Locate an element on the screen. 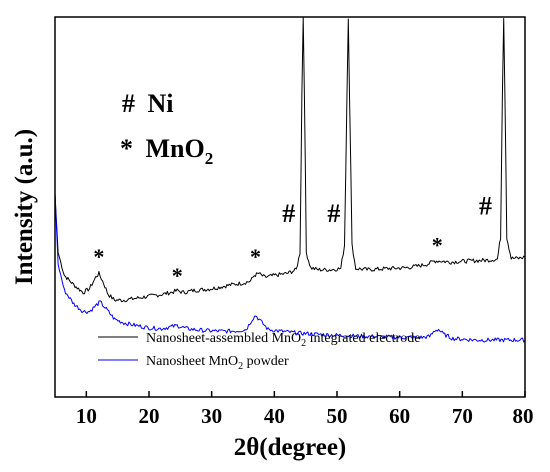 This screenshot has width=550, height=472. peak-marker-0: * is located at coordinates (98, 256).